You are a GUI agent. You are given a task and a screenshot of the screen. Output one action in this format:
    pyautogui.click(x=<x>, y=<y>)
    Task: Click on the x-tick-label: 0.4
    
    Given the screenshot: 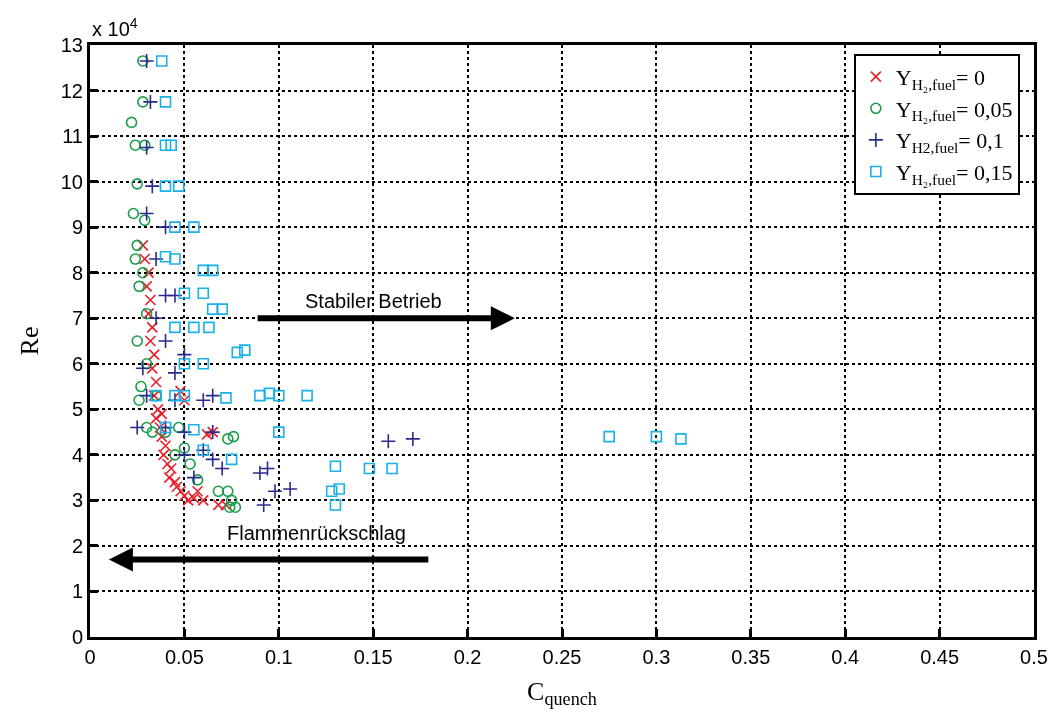 What is the action you would take?
    pyautogui.click(x=845, y=657)
    